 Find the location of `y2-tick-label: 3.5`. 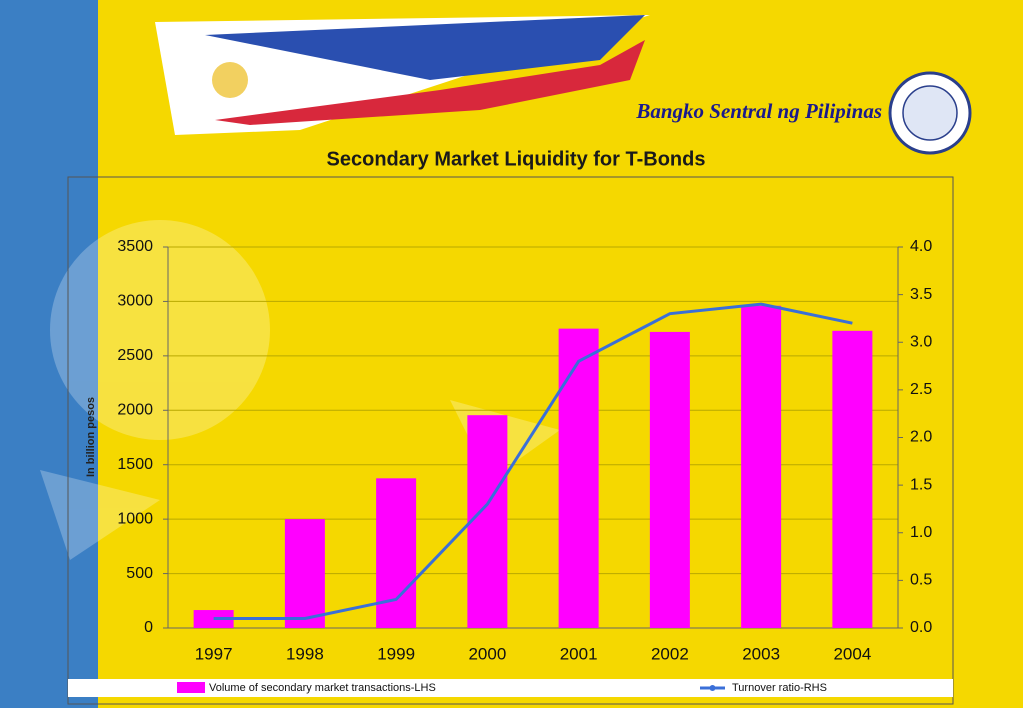

y2-tick-label: 3.5 is located at coordinates (921, 294).